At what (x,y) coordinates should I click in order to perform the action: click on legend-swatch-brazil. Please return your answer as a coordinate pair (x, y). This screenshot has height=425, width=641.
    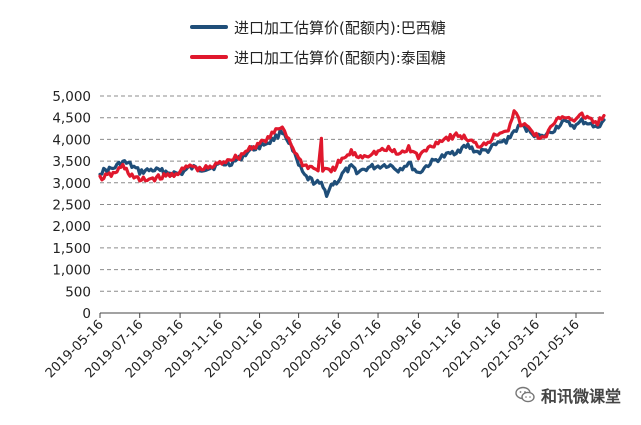
    Looking at the image, I should click on (209, 27).